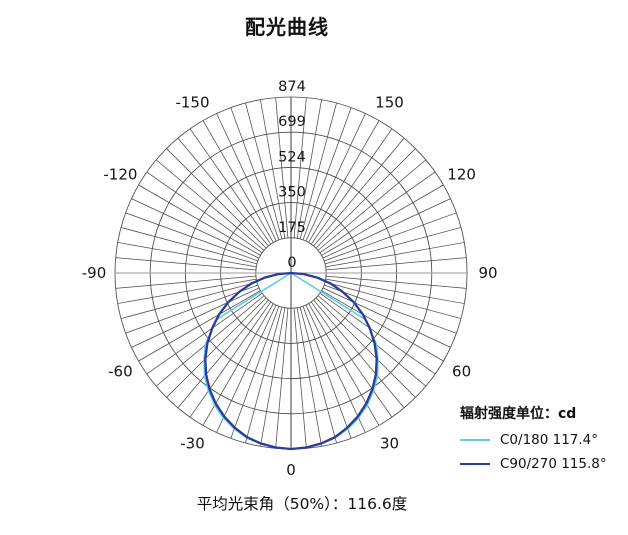 This screenshot has width=628, height=535. What do you see at coordinates (461, 175) in the screenshot?
I see `angle-tick-label: 120` at bounding box center [461, 175].